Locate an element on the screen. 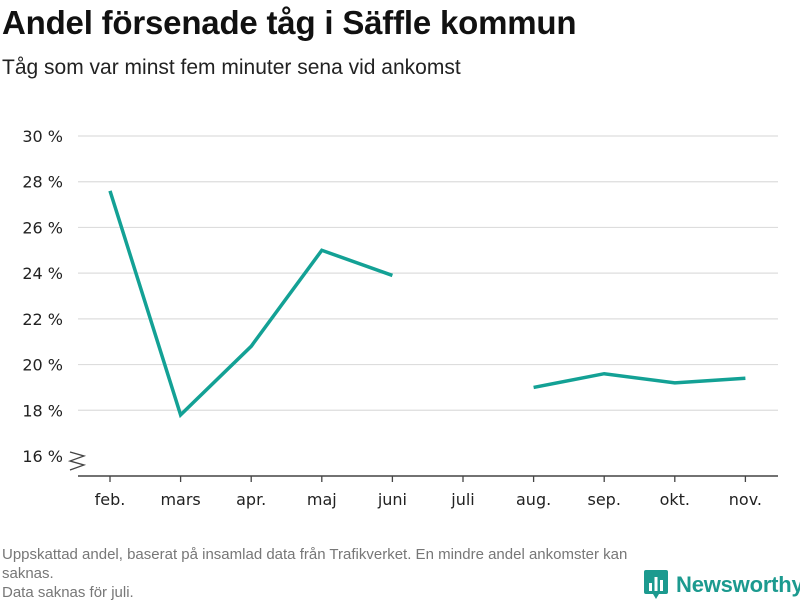  y-tick-label: 18 % is located at coordinates (42, 410).